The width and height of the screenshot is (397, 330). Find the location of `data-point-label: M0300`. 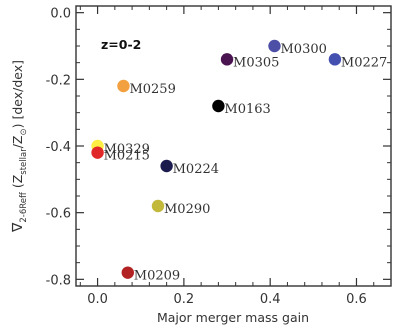

data-point-label: M0300 is located at coordinates (303, 49).